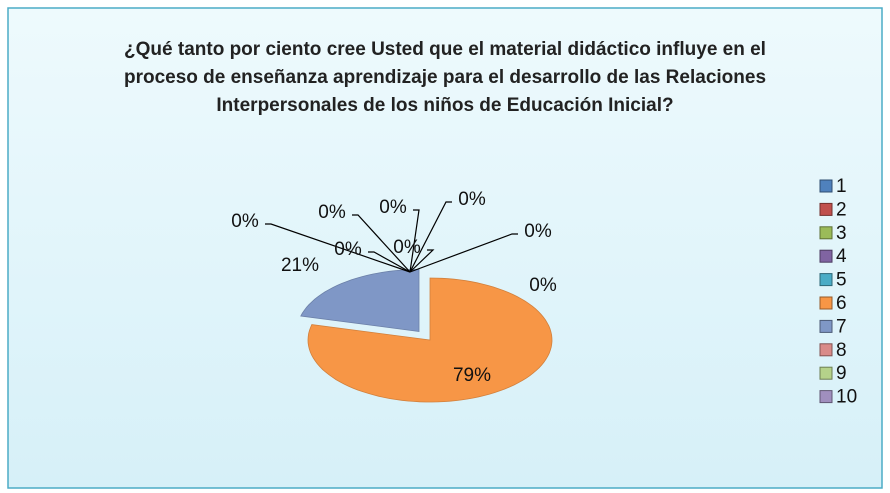 The width and height of the screenshot is (890, 493). What do you see at coordinates (841, 233) in the screenshot?
I see `legend-label: 3` at bounding box center [841, 233].